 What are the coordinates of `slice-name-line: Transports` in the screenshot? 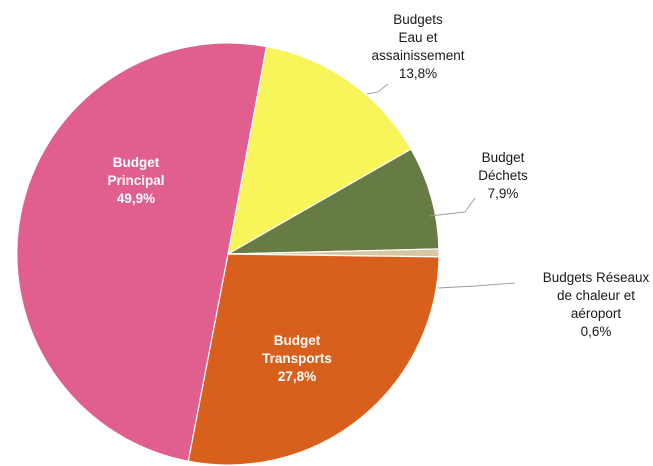 It's located at (297, 358).